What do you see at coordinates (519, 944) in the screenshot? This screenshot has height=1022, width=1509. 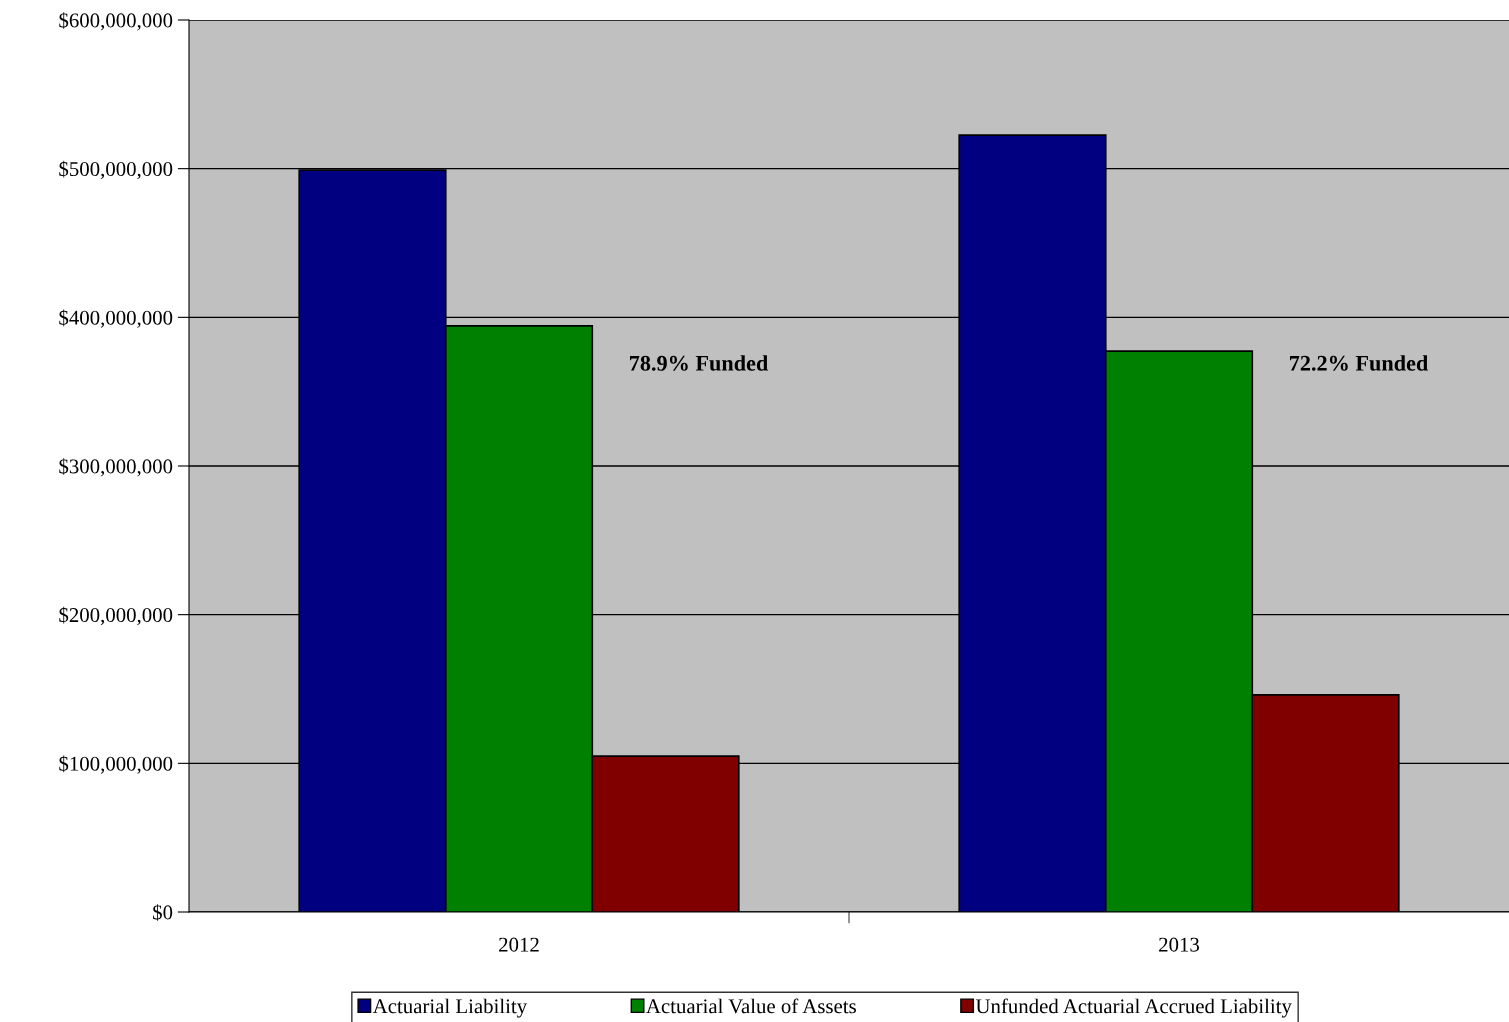 I see `x-tick-label: 2012` at bounding box center [519, 944].